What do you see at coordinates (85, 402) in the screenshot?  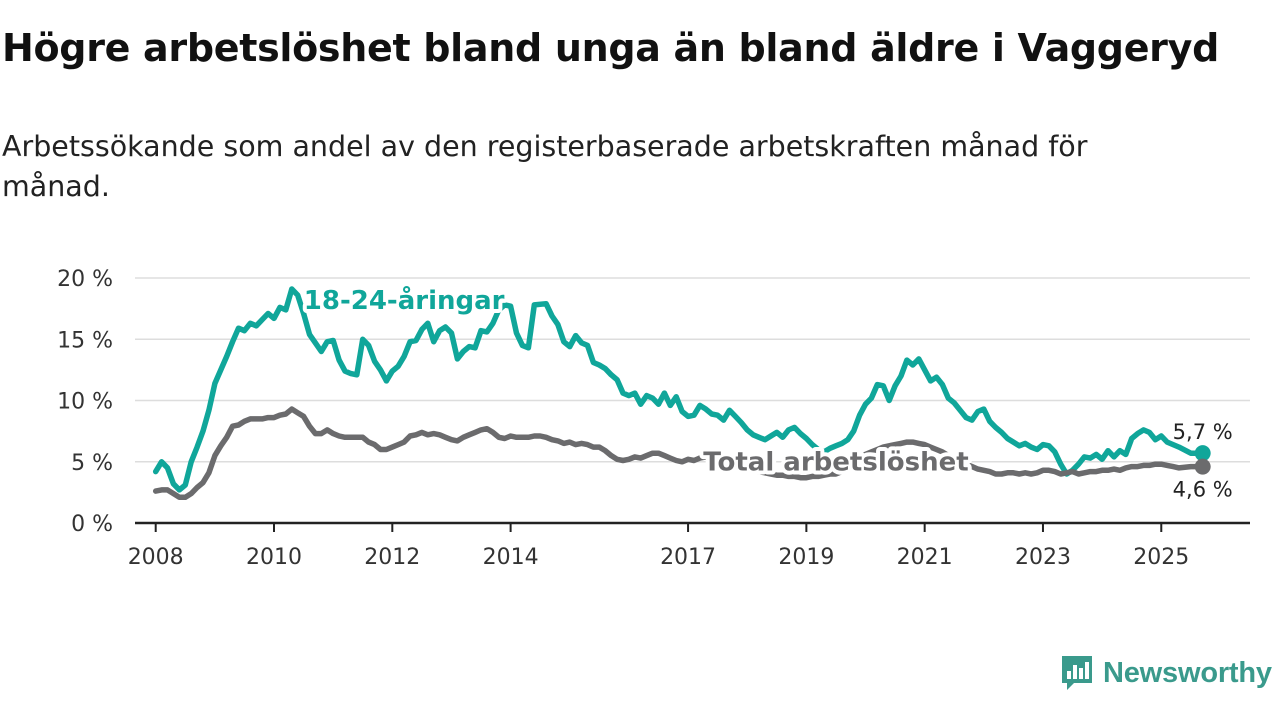 I see `y-tick-label: 10 %` at bounding box center [85, 402].